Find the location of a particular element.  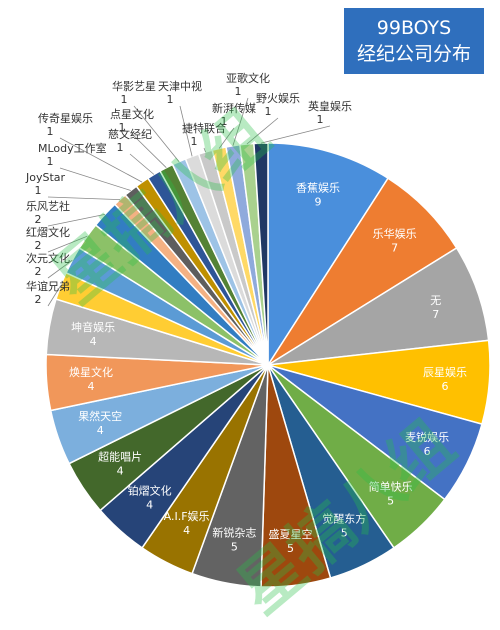

slice-label: 新湃传媒 is located at coordinates (234, 108).